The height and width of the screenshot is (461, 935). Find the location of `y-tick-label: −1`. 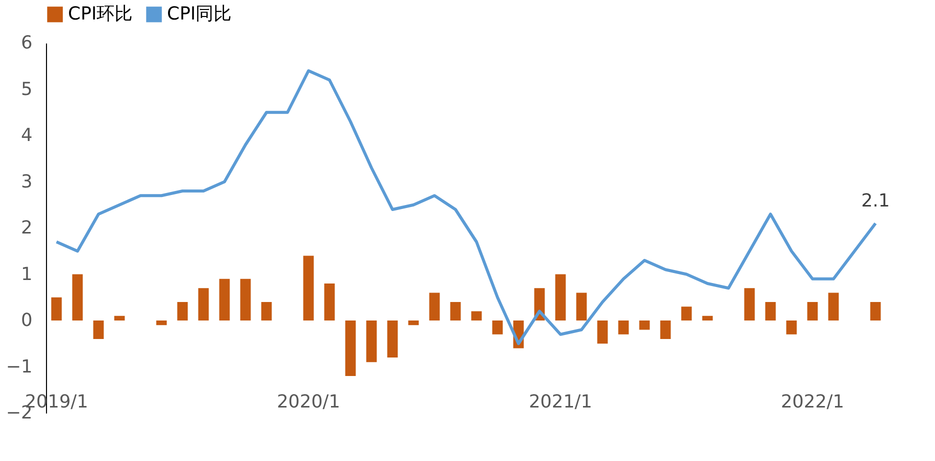

y-tick-label: −1 is located at coordinates (19, 367).